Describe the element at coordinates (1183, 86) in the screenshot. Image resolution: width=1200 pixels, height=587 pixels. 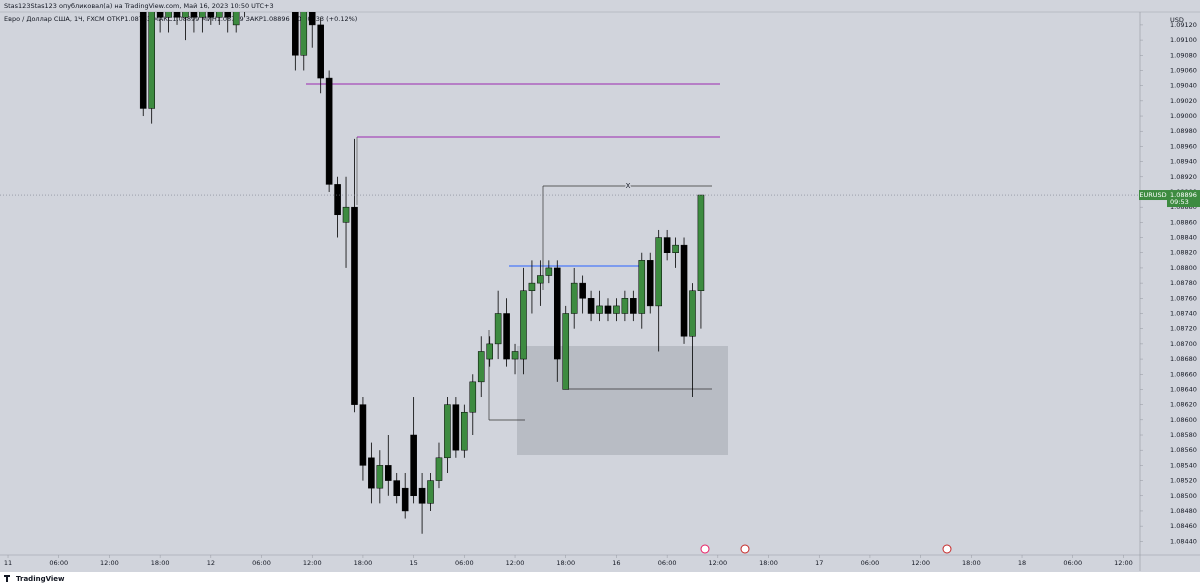
I see `y-tick-label: 1.09040` at that location.